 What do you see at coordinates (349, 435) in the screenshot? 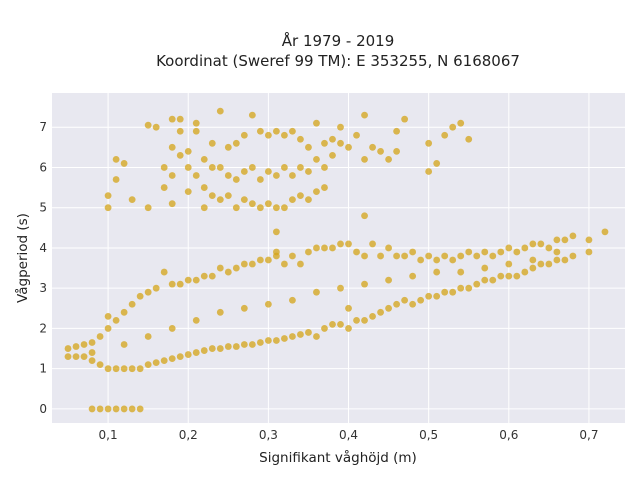
I see `x-tick-labels: 0,1 0,2 0,3 0,4 0,5 0,6 0,7` at bounding box center [349, 435].